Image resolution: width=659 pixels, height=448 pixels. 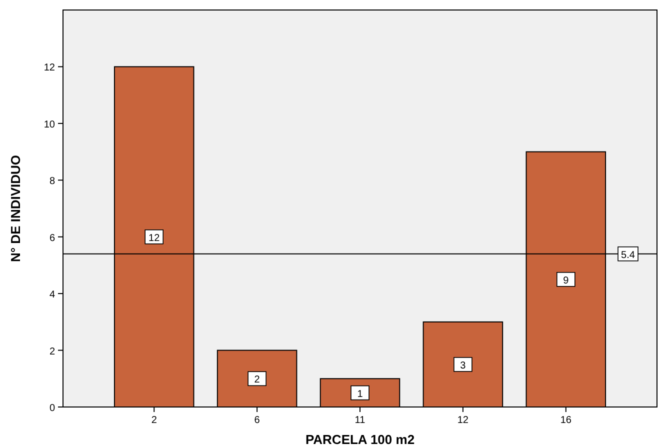 What do you see at coordinates (628, 255) in the screenshot?
I see `ref-line-label: 5.4` at bounding box center [628, 255].